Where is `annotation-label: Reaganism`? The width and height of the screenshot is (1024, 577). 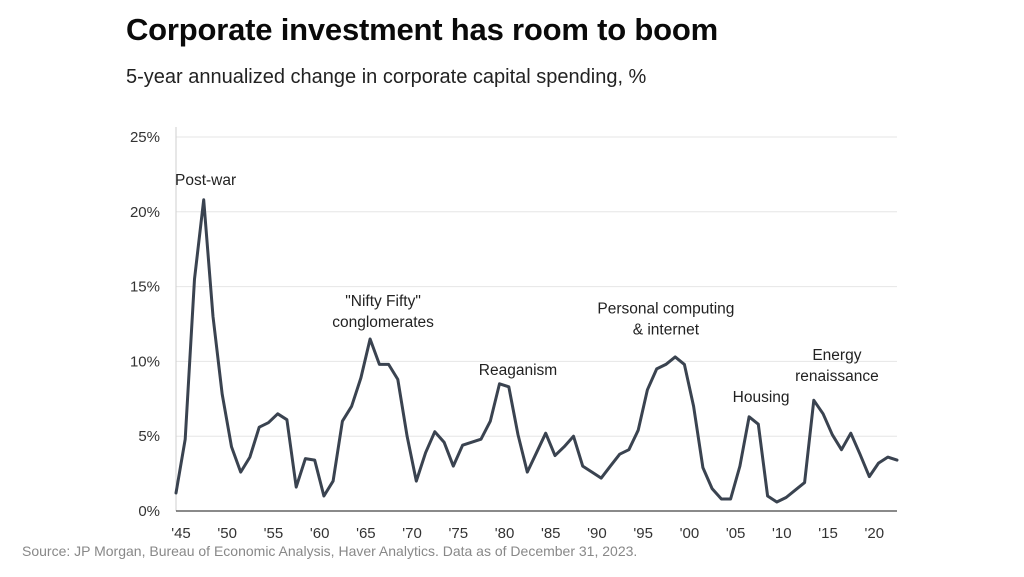
annotation-label: Reaganism is located at coordinates (518, 370).